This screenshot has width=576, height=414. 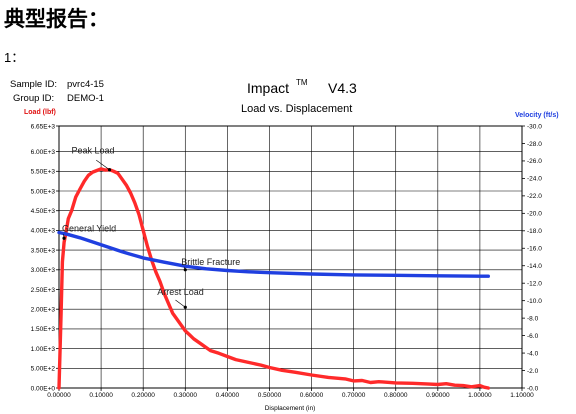 I want to click on x-tick-label: 0.70000, so click(x=354, y=395).